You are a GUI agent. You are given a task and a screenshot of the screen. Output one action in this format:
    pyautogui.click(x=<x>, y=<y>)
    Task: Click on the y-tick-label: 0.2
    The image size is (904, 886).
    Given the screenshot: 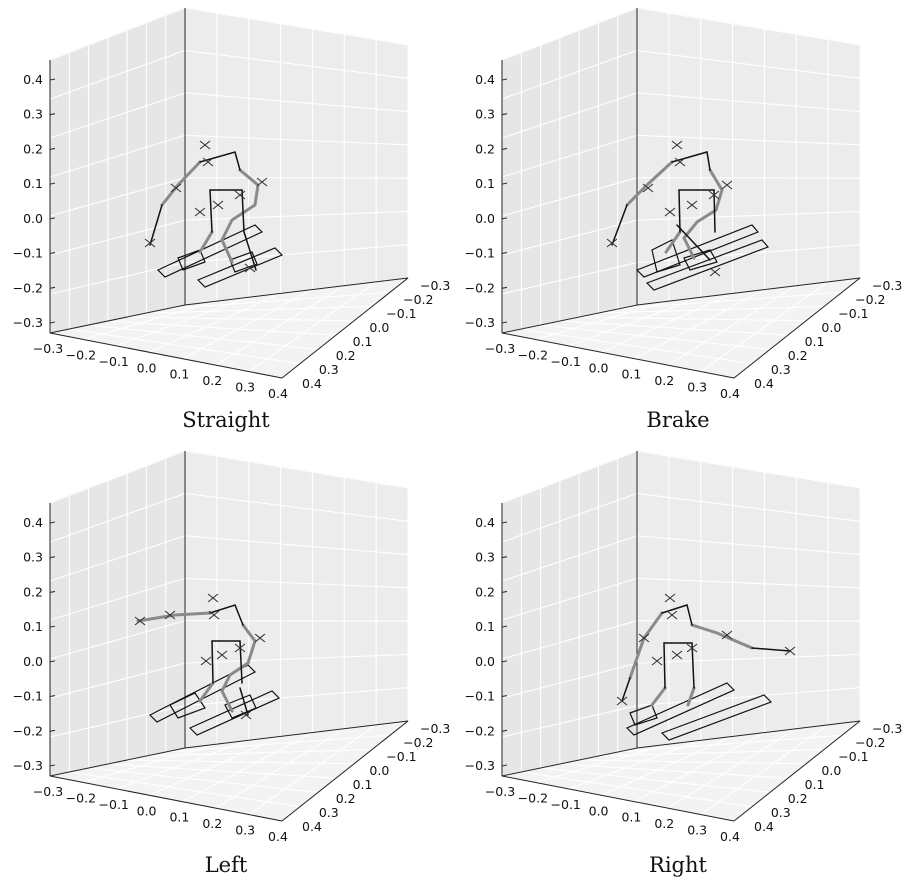 What is the action you would take?
    pyautogui.click(x=798, y=798)
    